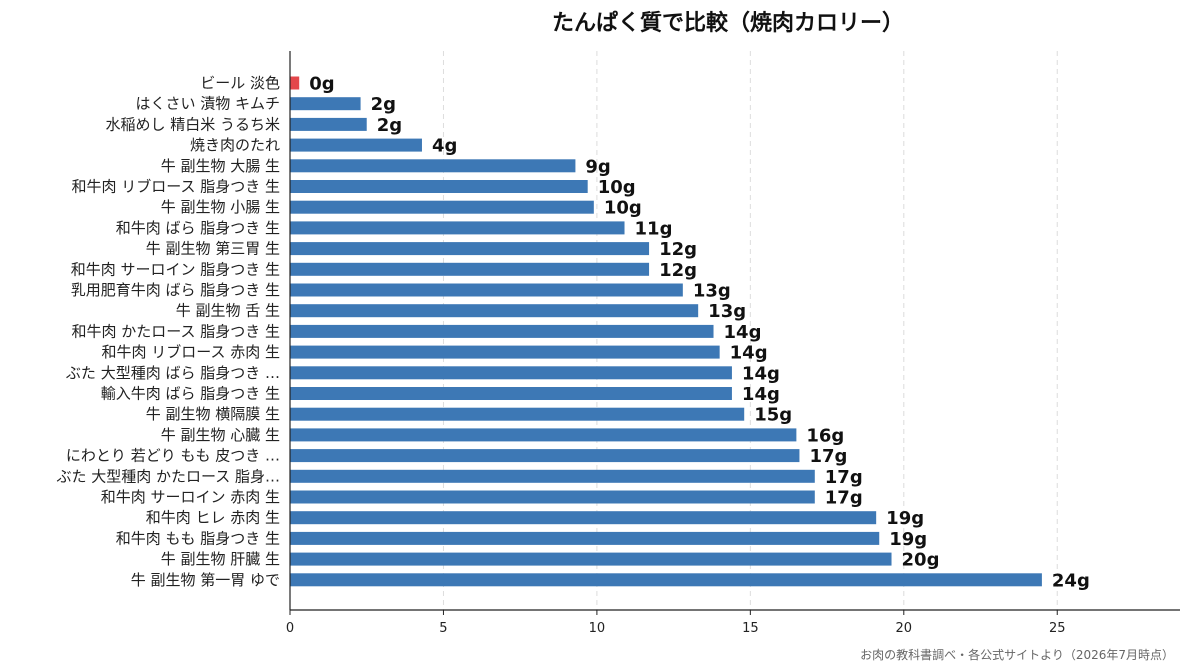 The height and width of the screenshot is (672, 1193). Describe the element at coordinates (207, 104) in the screenshot. I see `category-label: はくさい 漬物 キムチ` at that location.